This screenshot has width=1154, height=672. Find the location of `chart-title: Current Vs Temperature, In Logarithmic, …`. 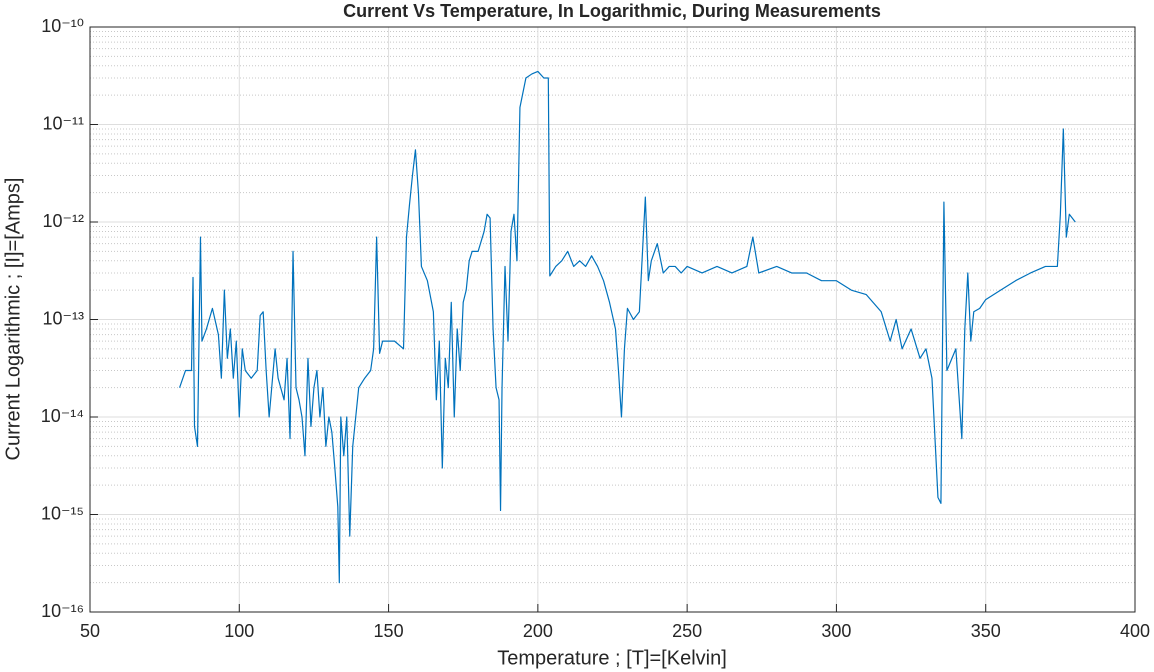

chart-title: Current Vs Temperature, In Logarithmic, … is located at coordinates (612, 11).